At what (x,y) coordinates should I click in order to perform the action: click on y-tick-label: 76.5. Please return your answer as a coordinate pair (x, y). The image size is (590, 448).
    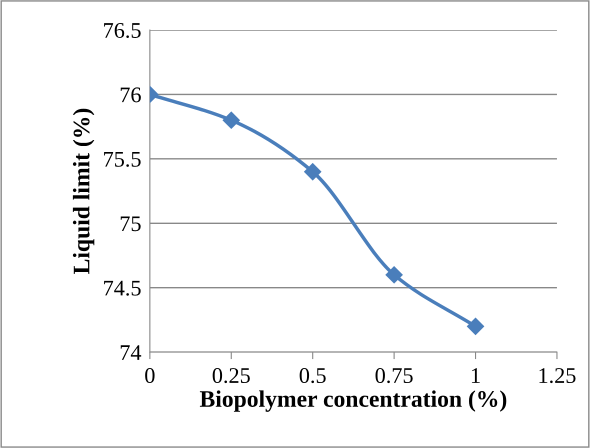
    Looking at the image, I should click on (122, 30).